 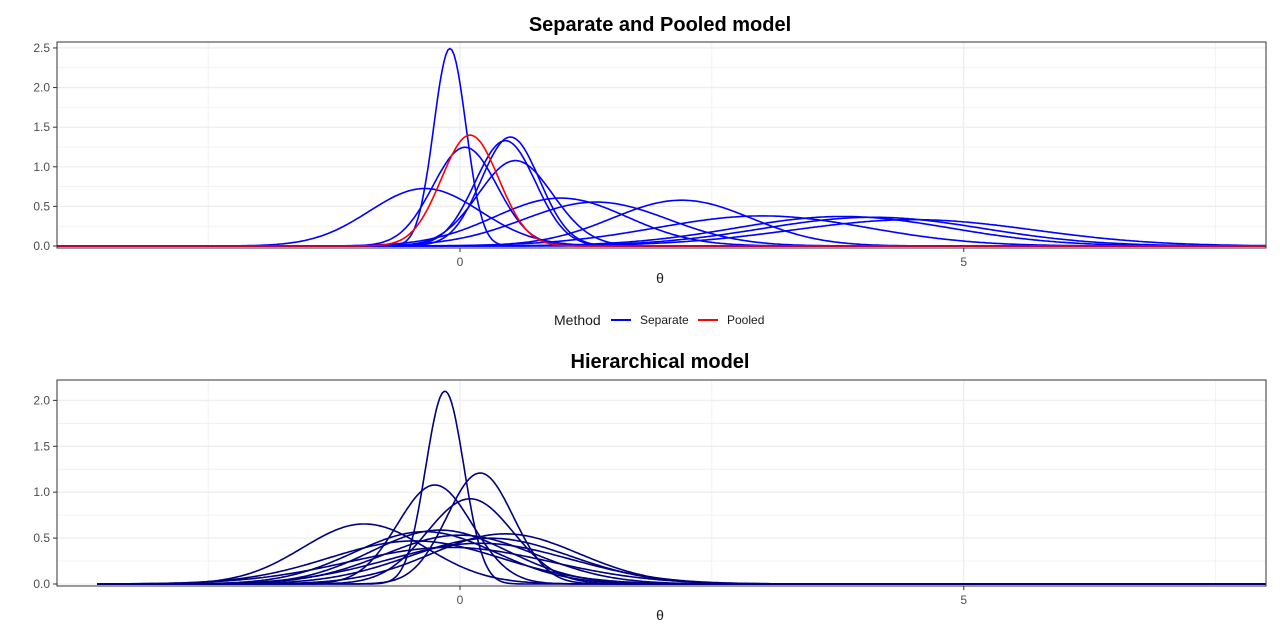 What do you see at coordinates (664, 320) in the screenshot?
I see `legend-label-separate: Separate` at bounding box center [664, 320].